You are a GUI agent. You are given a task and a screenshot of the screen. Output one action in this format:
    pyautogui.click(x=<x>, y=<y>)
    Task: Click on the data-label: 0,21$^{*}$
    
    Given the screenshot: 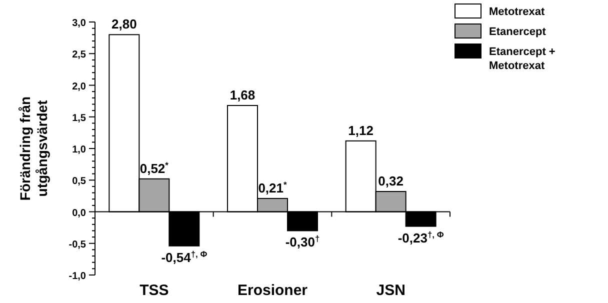 What is the action you would take?
    pyautogui.click(x=273, y=187)
    